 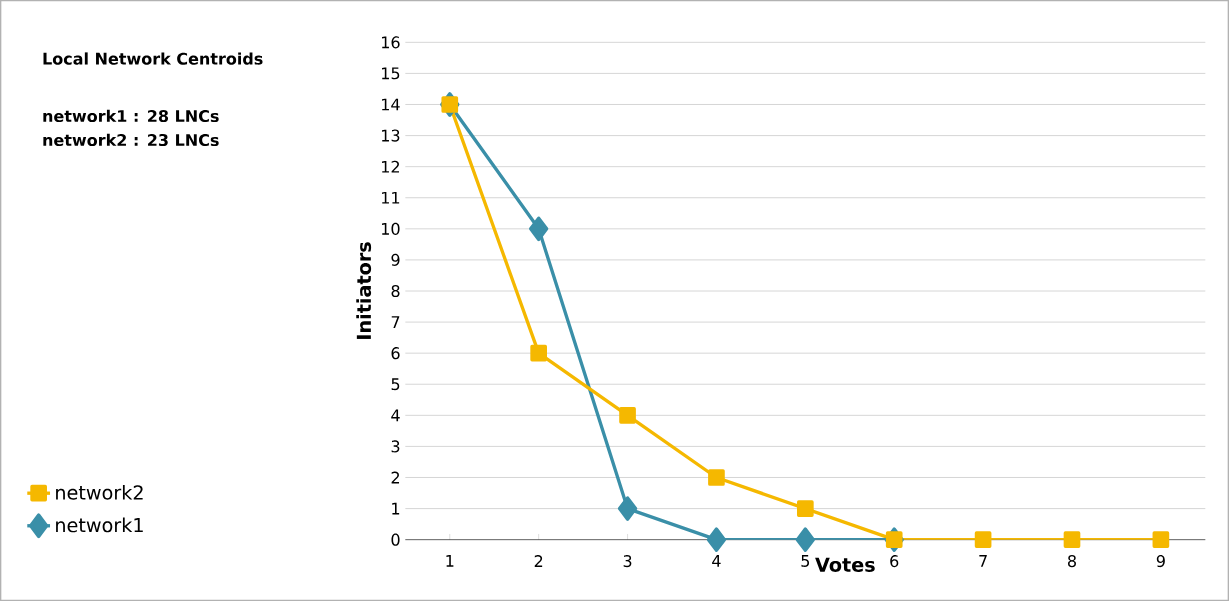 I want to click on y-tick-label: 9, so click(x=395, y=259).